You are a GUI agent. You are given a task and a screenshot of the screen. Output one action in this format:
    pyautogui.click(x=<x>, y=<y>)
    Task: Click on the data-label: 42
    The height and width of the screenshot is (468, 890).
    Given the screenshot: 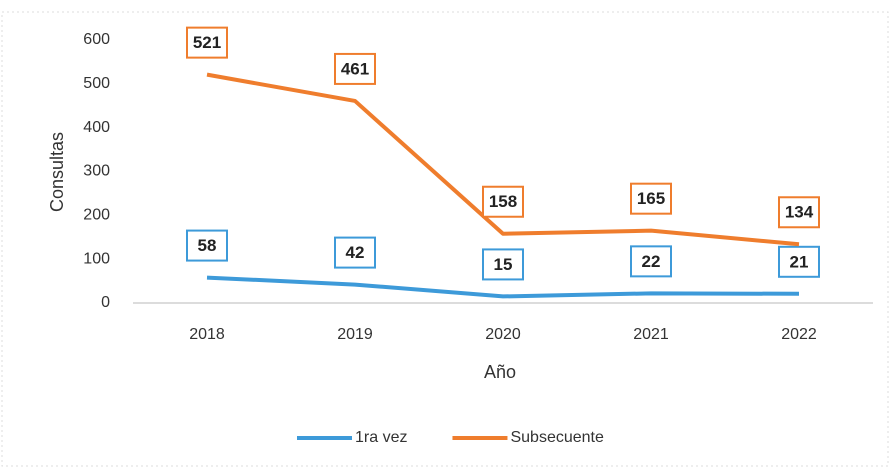 What is the action you would take?
    pyautogui.click(x=355, y=252)
    